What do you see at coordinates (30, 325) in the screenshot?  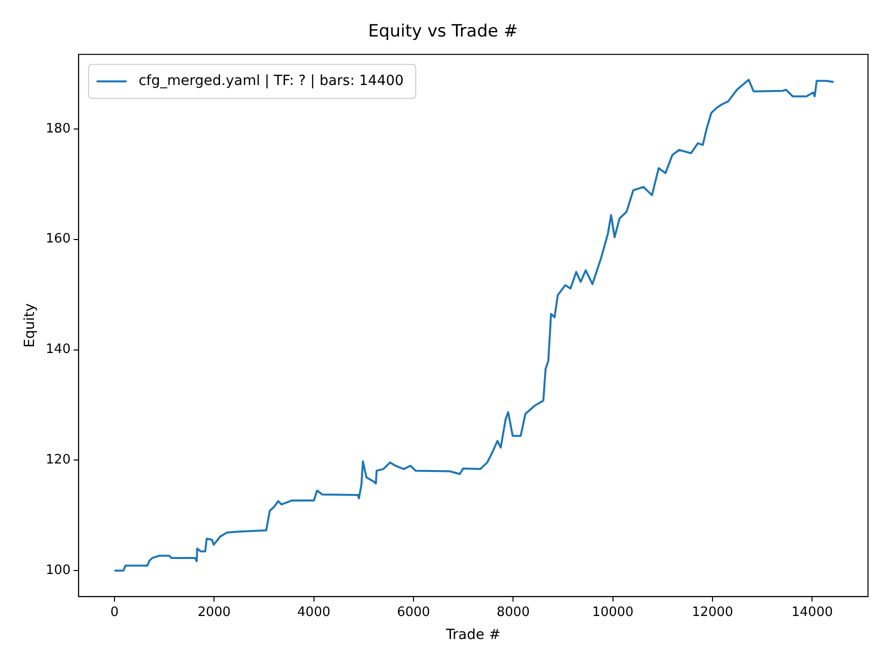 I see `y-axis-title: Equity` at bounding box center [30, 325].